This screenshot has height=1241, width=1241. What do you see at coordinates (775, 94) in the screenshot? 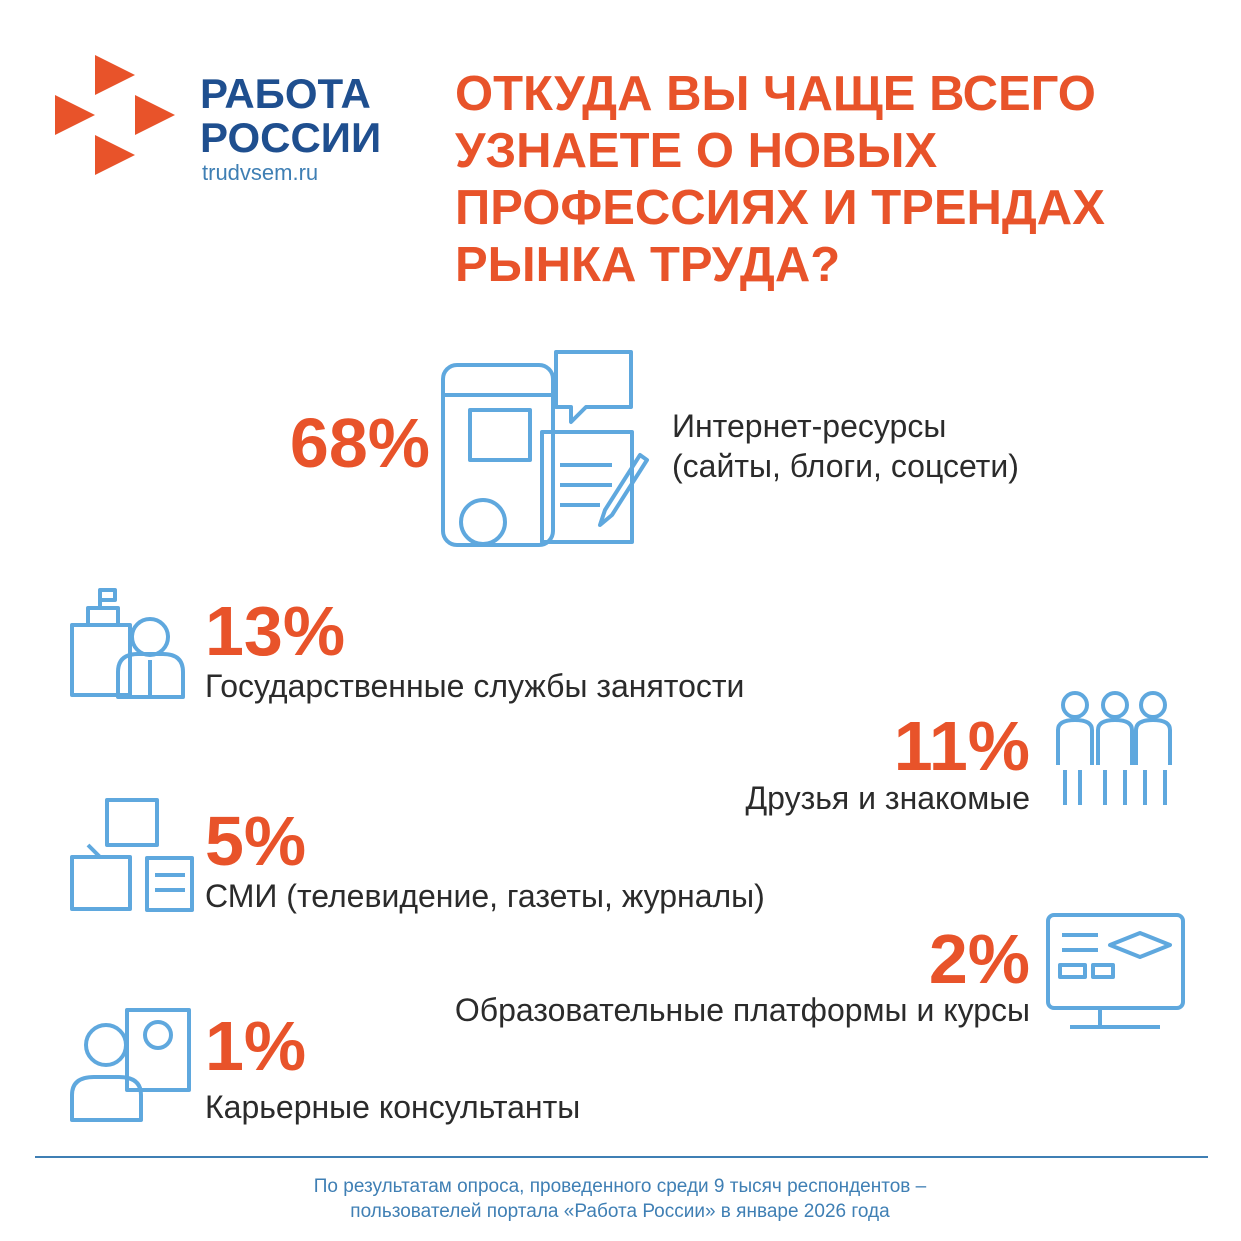
I see `title-line: ОТКУДА ВЫ ЧАЩЕ ВСЕГО` at bounding box center [775, 94].